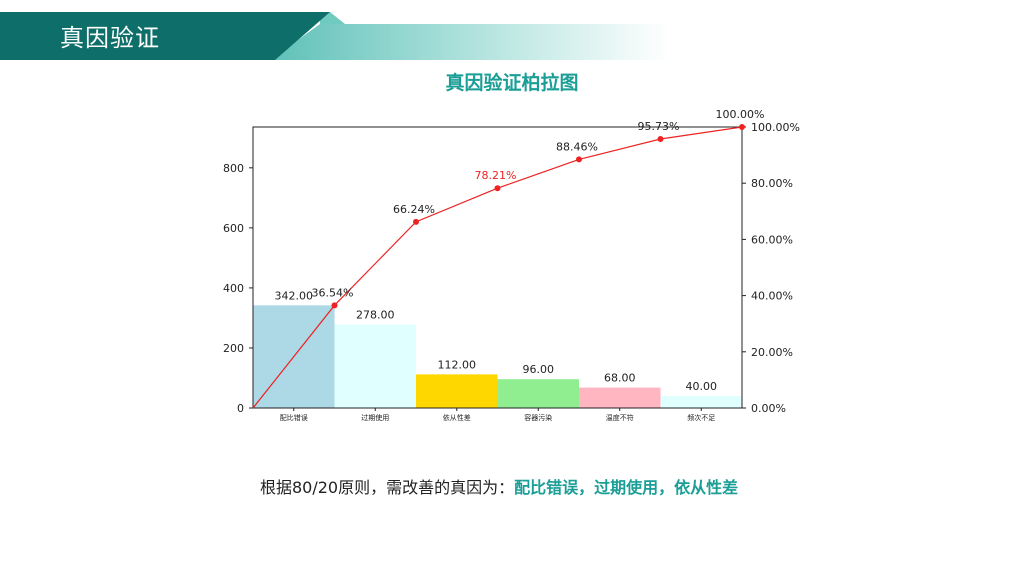 This screenshot has height=576, width=1024. I want to click on cumulative-label: 36.54%, so click(333, 292).